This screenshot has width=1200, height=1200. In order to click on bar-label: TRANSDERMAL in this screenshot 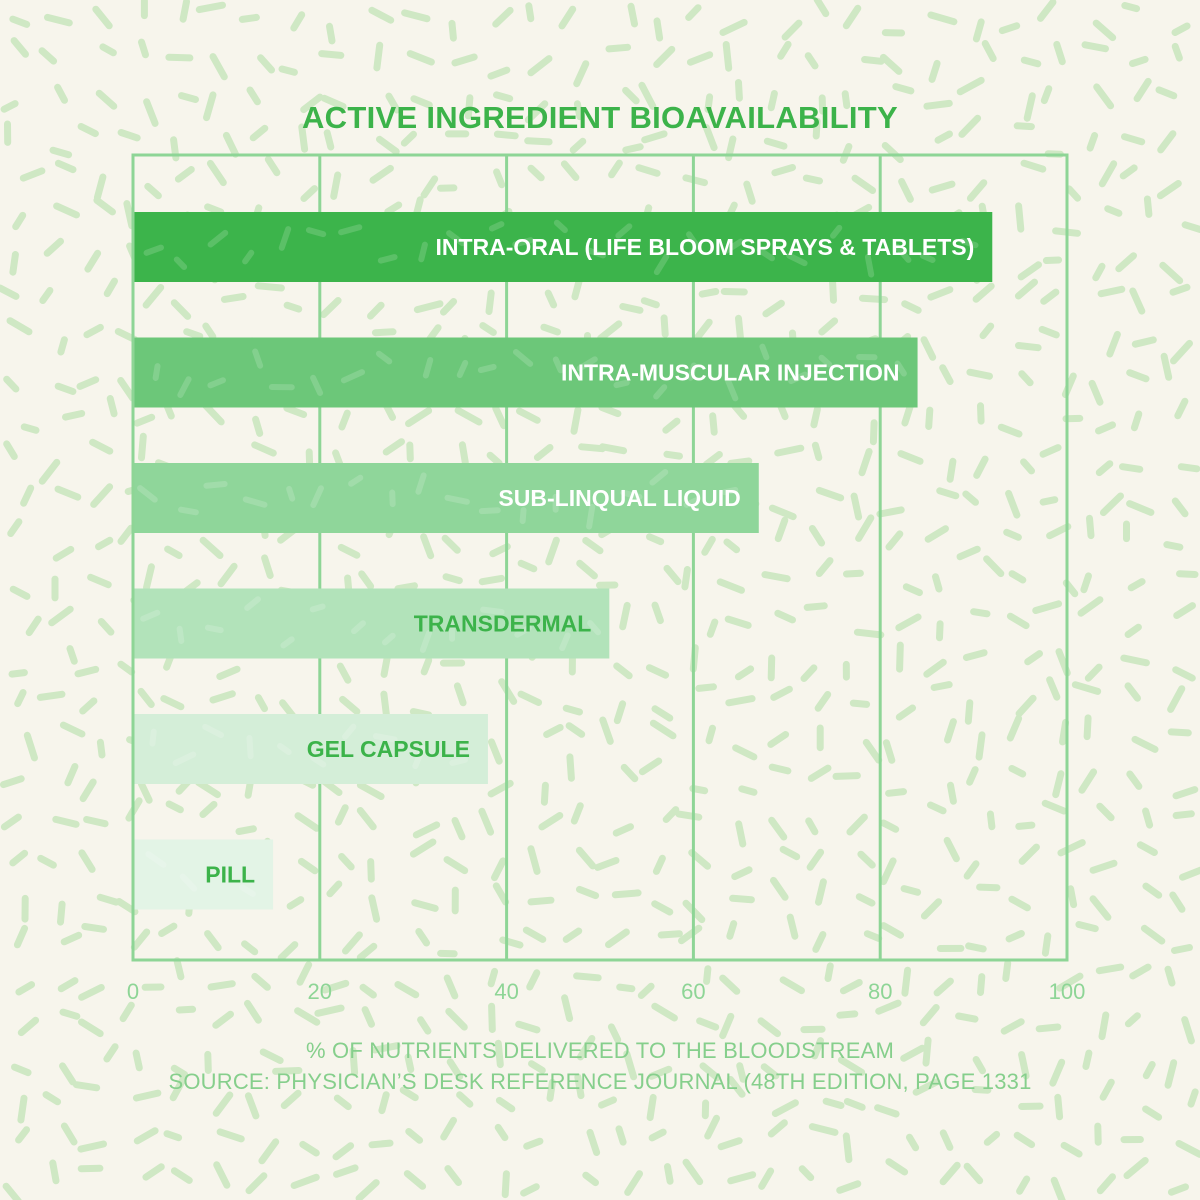, I will do `click(503, 624)`.